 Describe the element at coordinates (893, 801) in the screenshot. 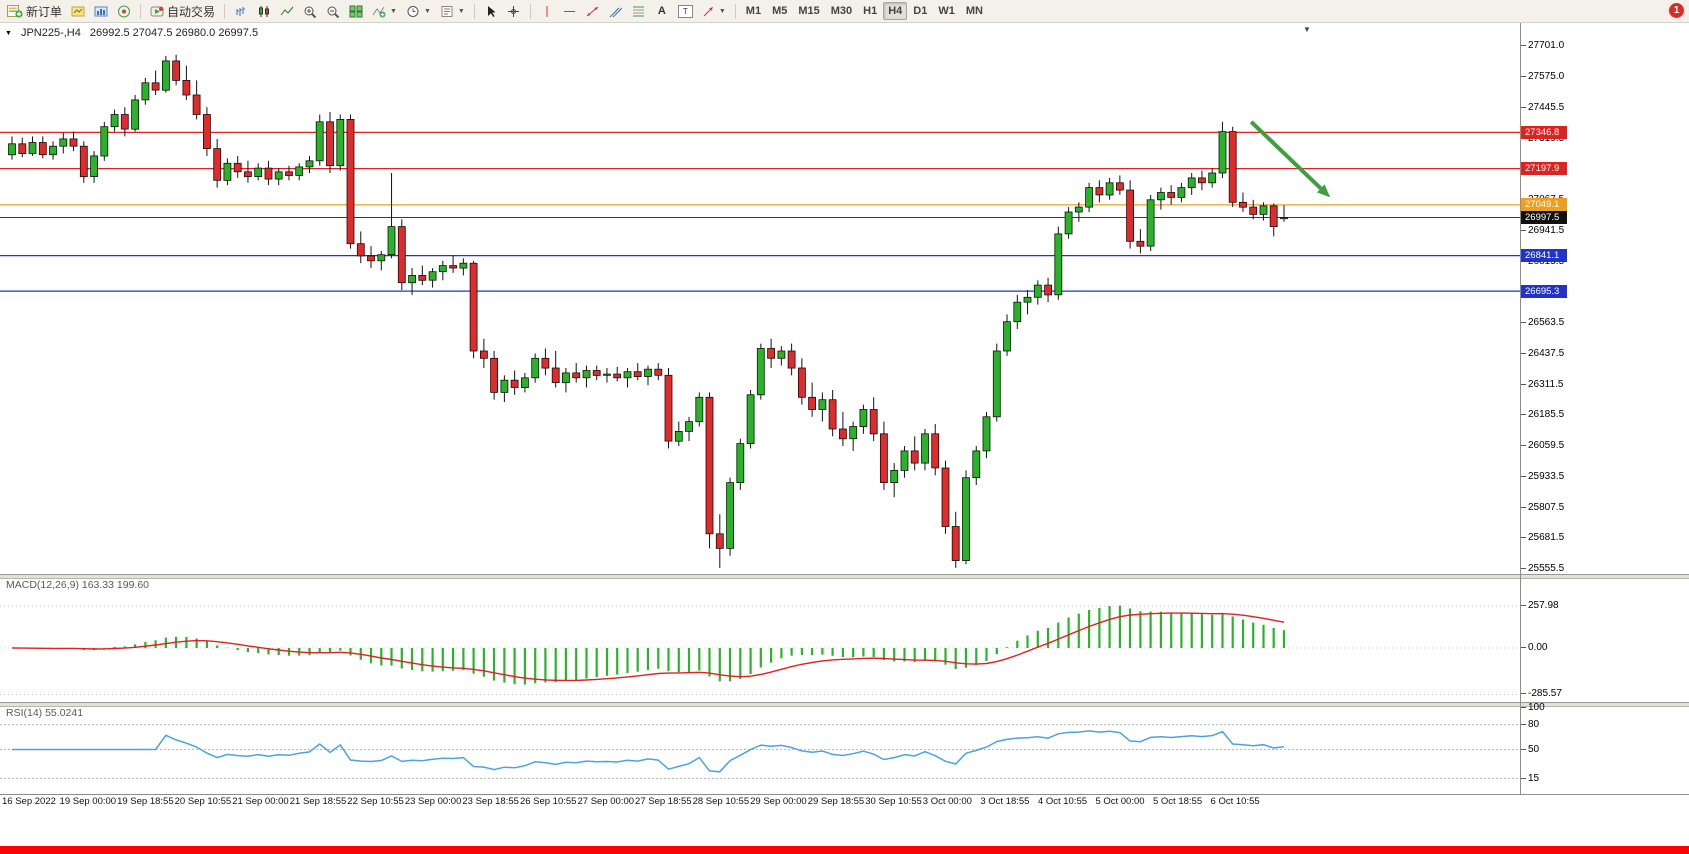

I see `time-axis-label: 30 Sep 10:55` at that location.